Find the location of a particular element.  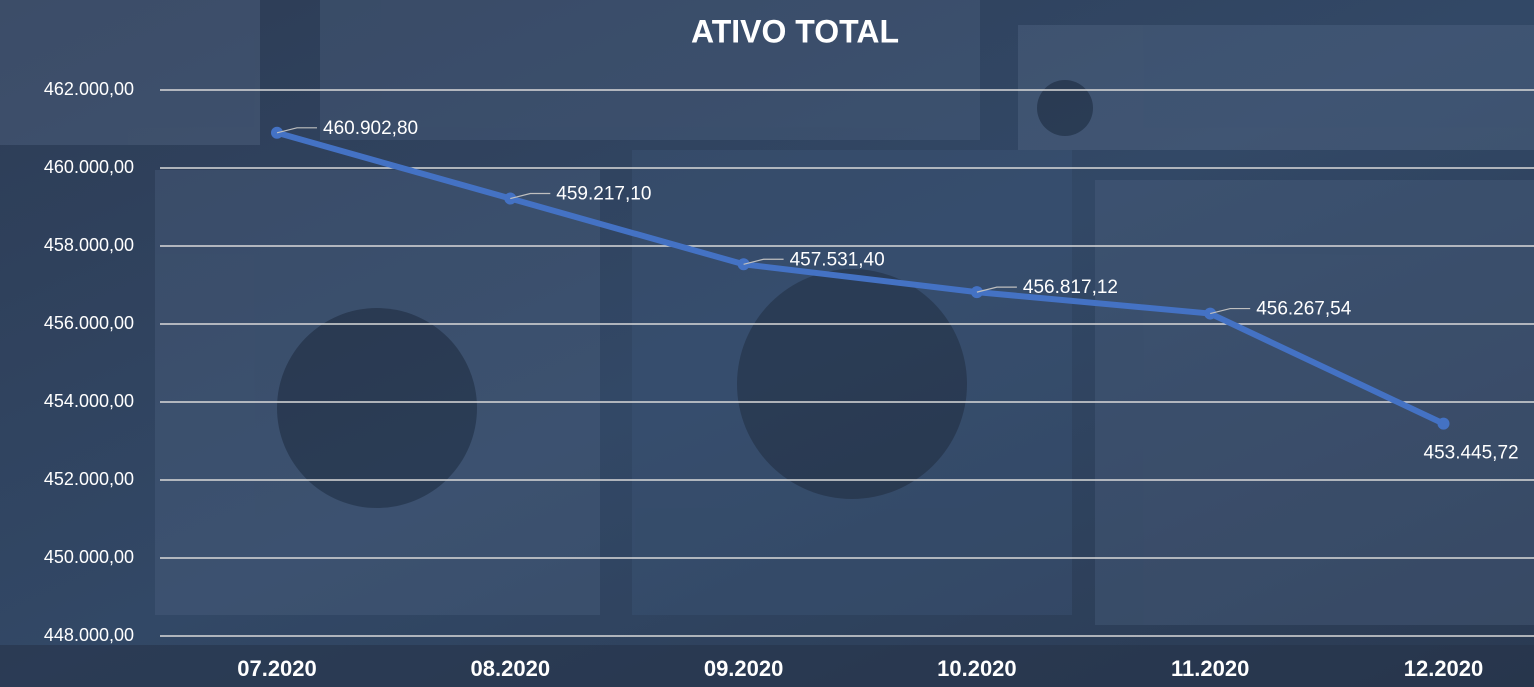

data-label: 457.531,40 is located at coordinates (837, 259).